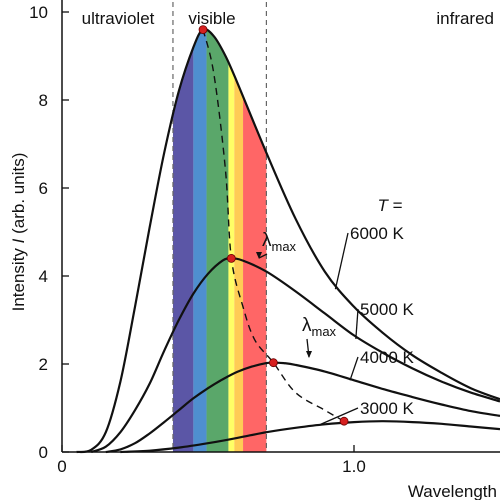 The image size is (500, 500). What do you see at coordinates (118, 18) in the screenshot?
I see `region-label-ultraviolet: ultraviolet` at bounding box center [118, 18].